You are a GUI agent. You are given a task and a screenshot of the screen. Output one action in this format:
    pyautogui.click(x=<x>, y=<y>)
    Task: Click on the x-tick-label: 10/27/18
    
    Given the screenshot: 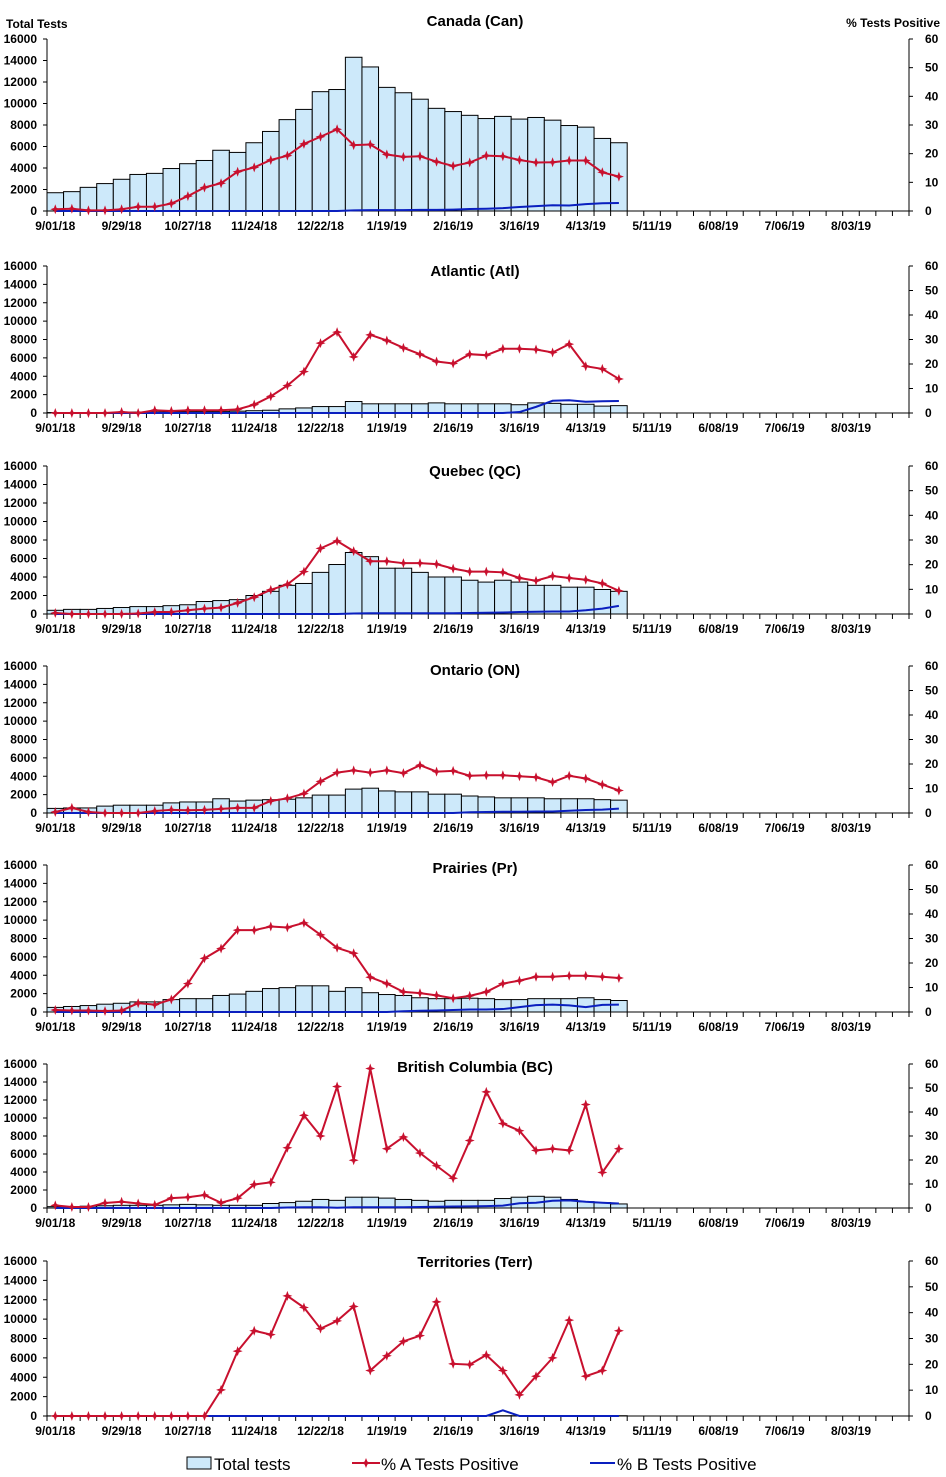 What is the action you would take?
    pyautogui.click(x=188, y=1027)
    